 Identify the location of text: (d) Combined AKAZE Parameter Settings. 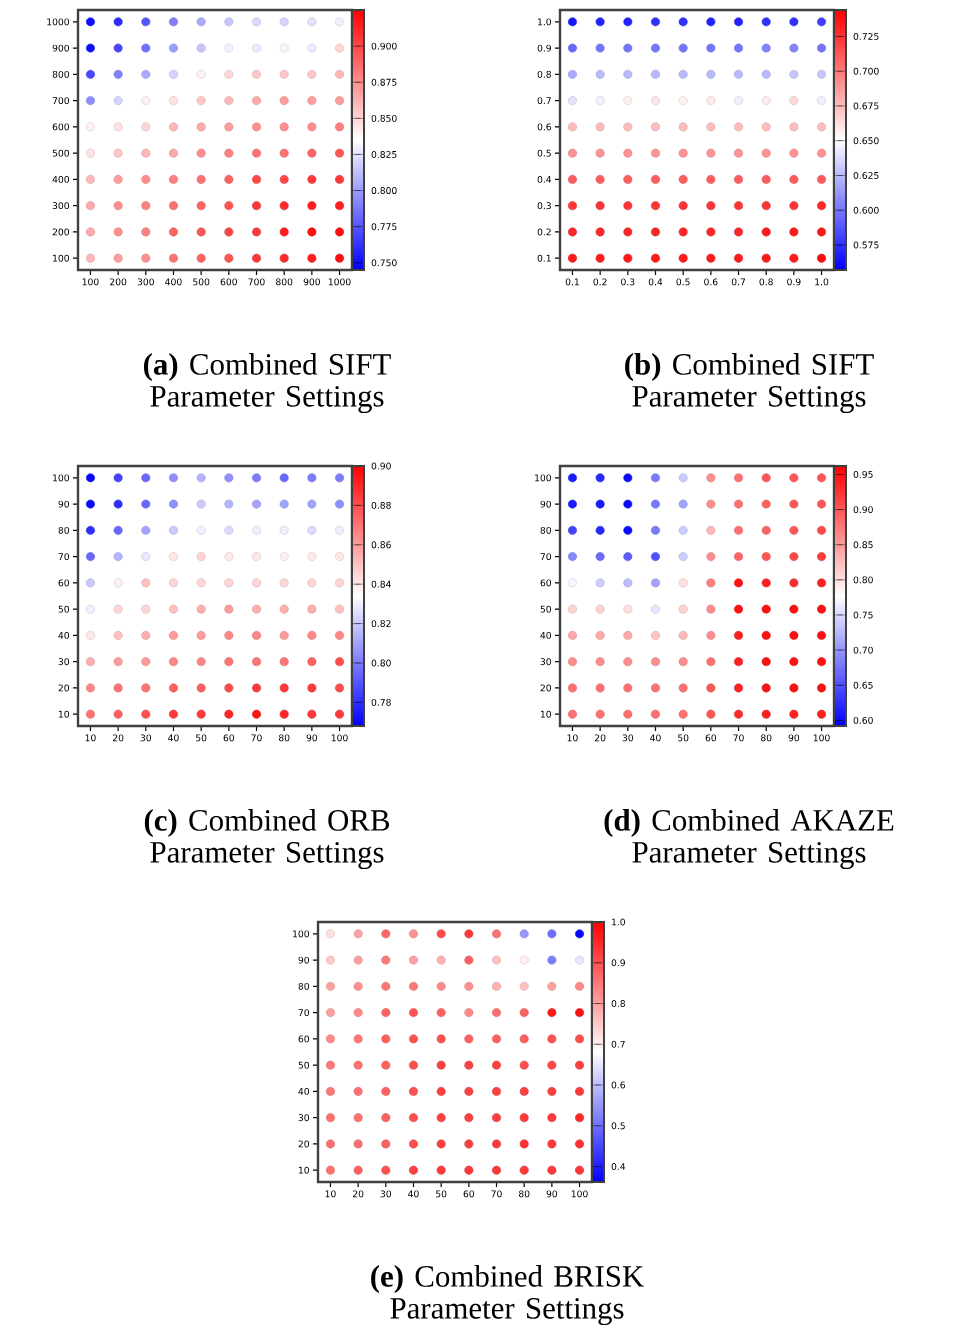
(749, 839).